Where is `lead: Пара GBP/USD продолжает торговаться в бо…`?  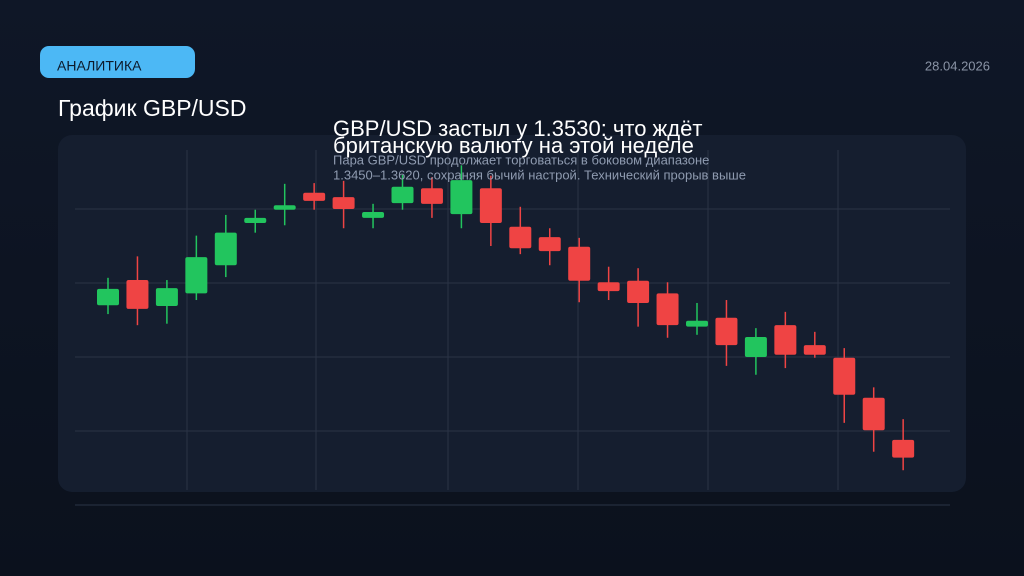
lead: Пара GBP/USD продолжает торговаться в бо… is located at coordinates (521, 159).